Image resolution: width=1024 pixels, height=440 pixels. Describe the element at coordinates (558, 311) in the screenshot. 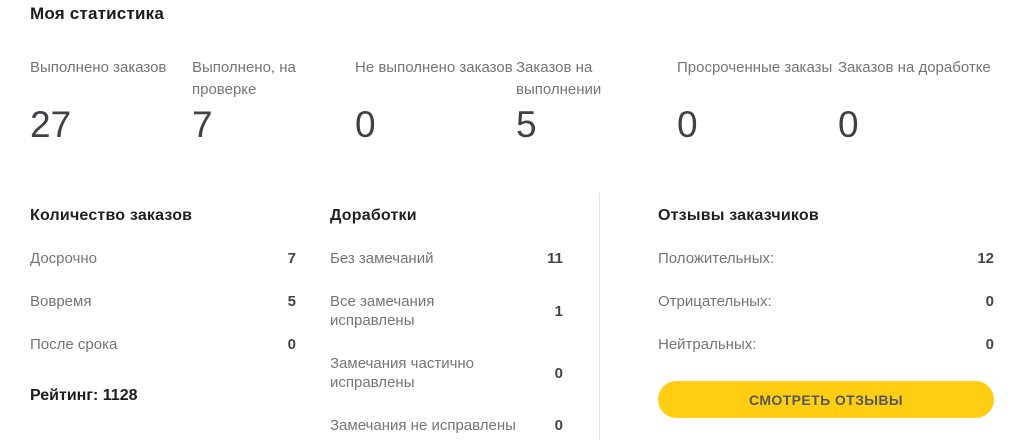

I see `row-value: 1` at that location.